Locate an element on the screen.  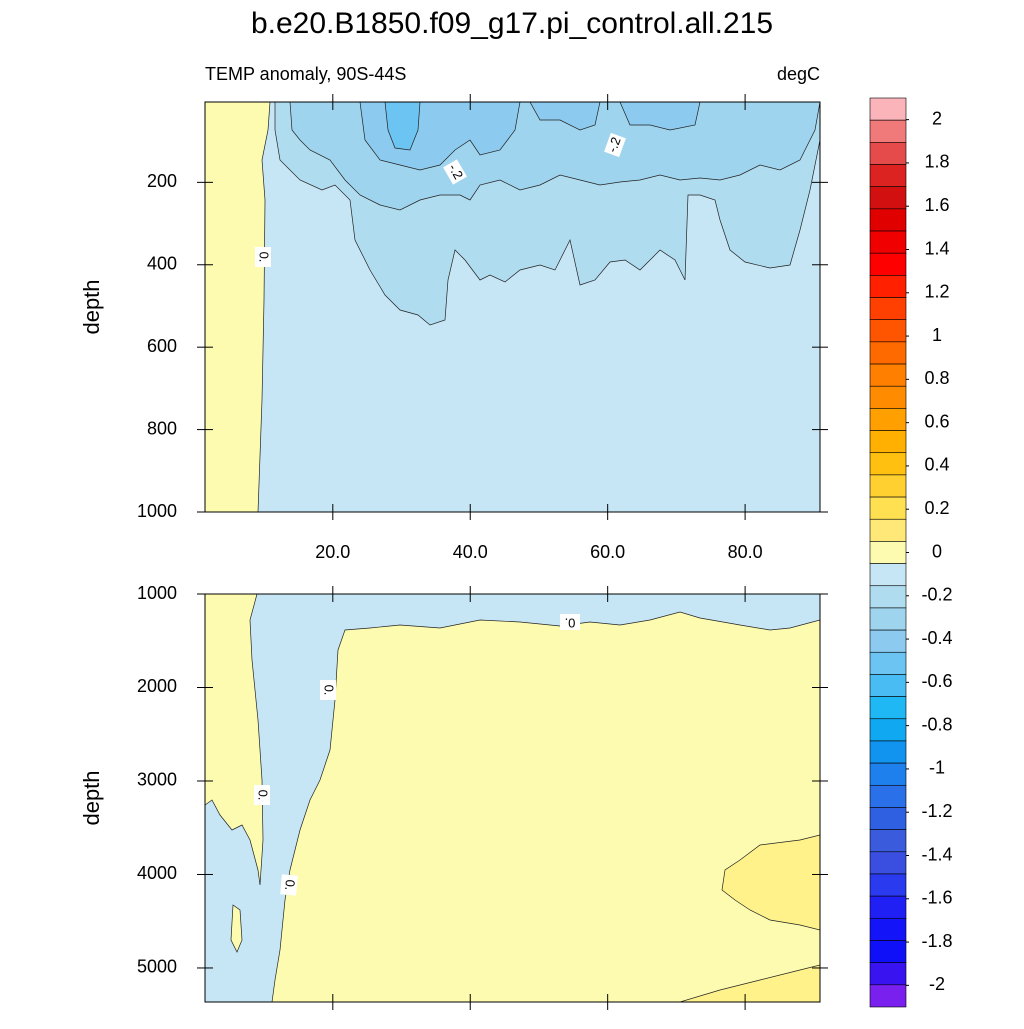
x-tick-label: 60.0 is located at coordinates (607, 552).